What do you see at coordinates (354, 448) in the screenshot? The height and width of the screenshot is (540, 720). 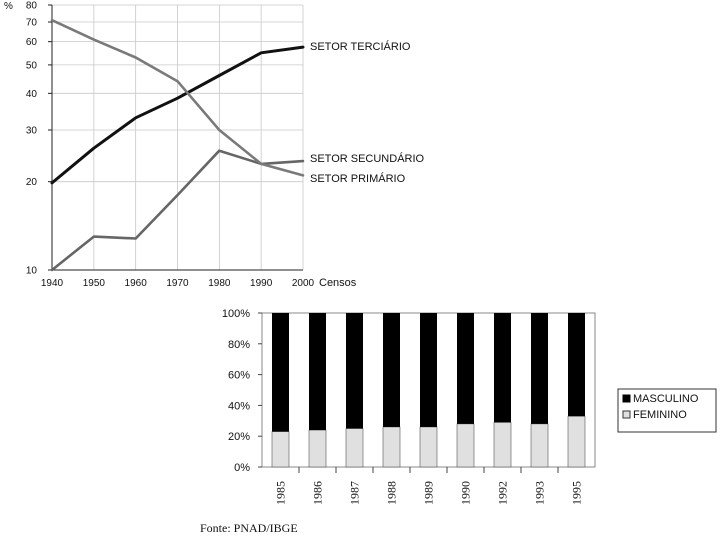 I see `bar-feminino-1987` at bounding box center [354, 448].